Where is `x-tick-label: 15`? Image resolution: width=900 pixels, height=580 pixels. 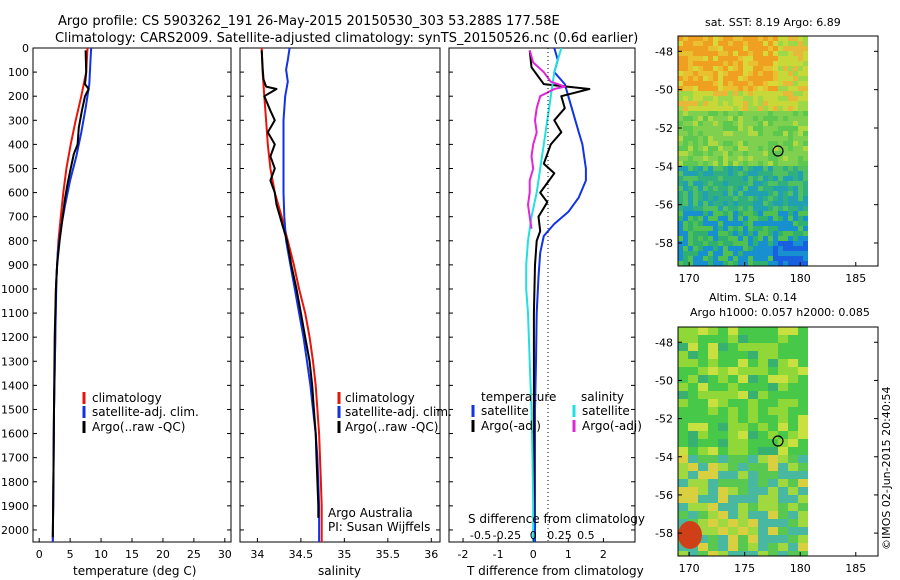
x-tick-label: 15 is located at coordinates (132, 554).